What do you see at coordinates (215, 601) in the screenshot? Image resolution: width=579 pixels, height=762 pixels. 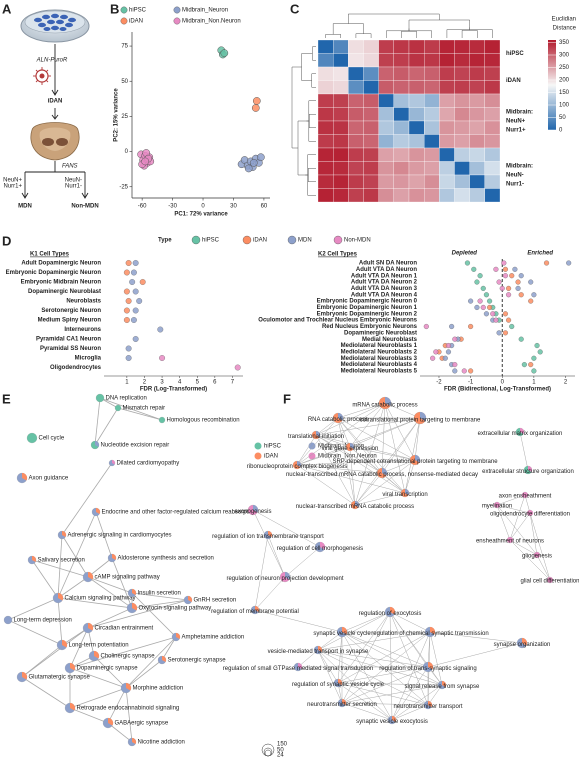 I see `node-label: GnRH secretion` at bounding box center [215, 601].